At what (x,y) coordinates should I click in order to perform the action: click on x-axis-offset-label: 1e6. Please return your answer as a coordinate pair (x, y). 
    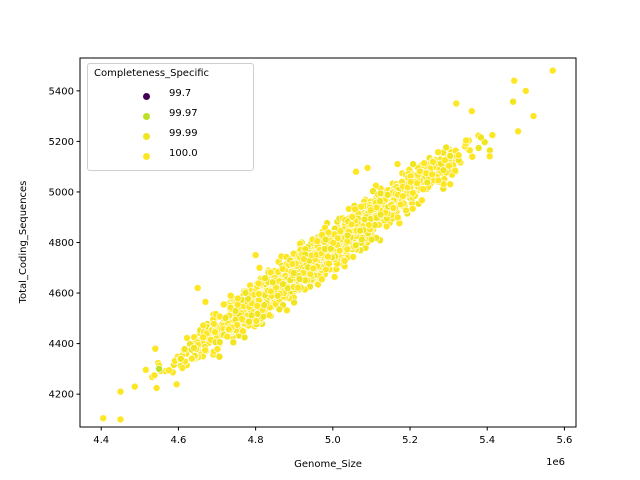
    Looking at the image, I should click on (555, 462).